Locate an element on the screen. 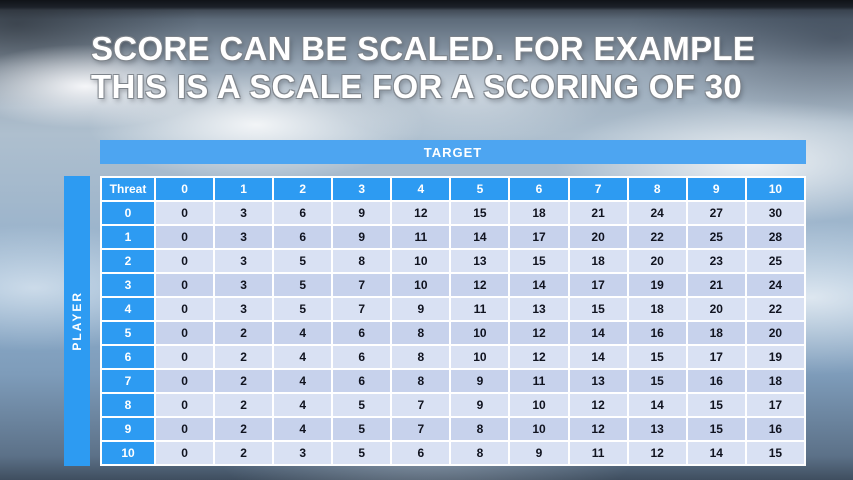 This screenshot has width=853, height=480. table-row: 1 0 3 6 9 11 14 17 20 22 25 28 is located at coordinates (453, 237).